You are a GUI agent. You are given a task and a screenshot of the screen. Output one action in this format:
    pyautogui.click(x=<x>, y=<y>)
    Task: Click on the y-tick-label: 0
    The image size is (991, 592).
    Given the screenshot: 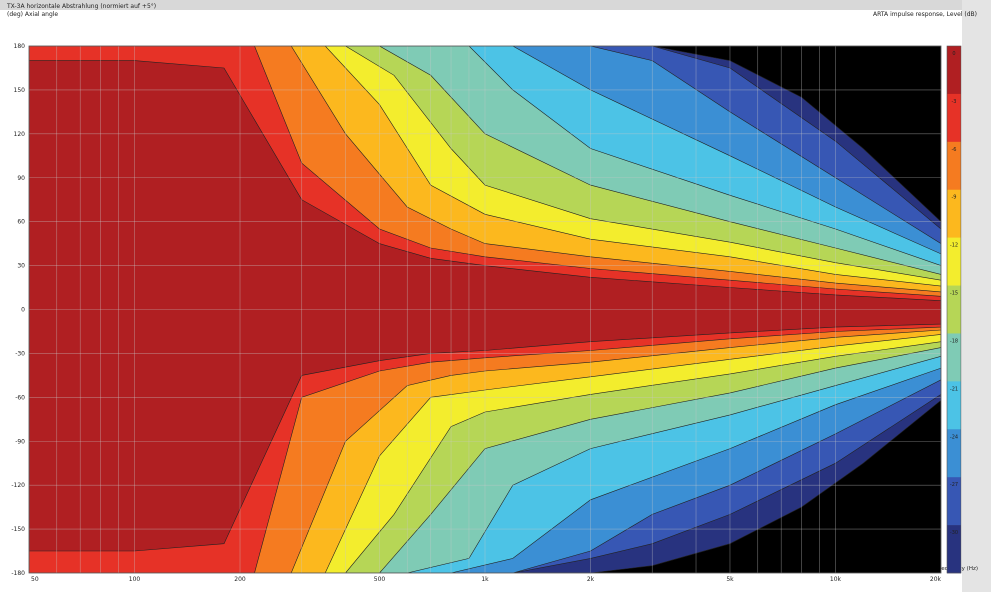 What is the action you would take?
    pyautogui.click(x=23, y=310)
    